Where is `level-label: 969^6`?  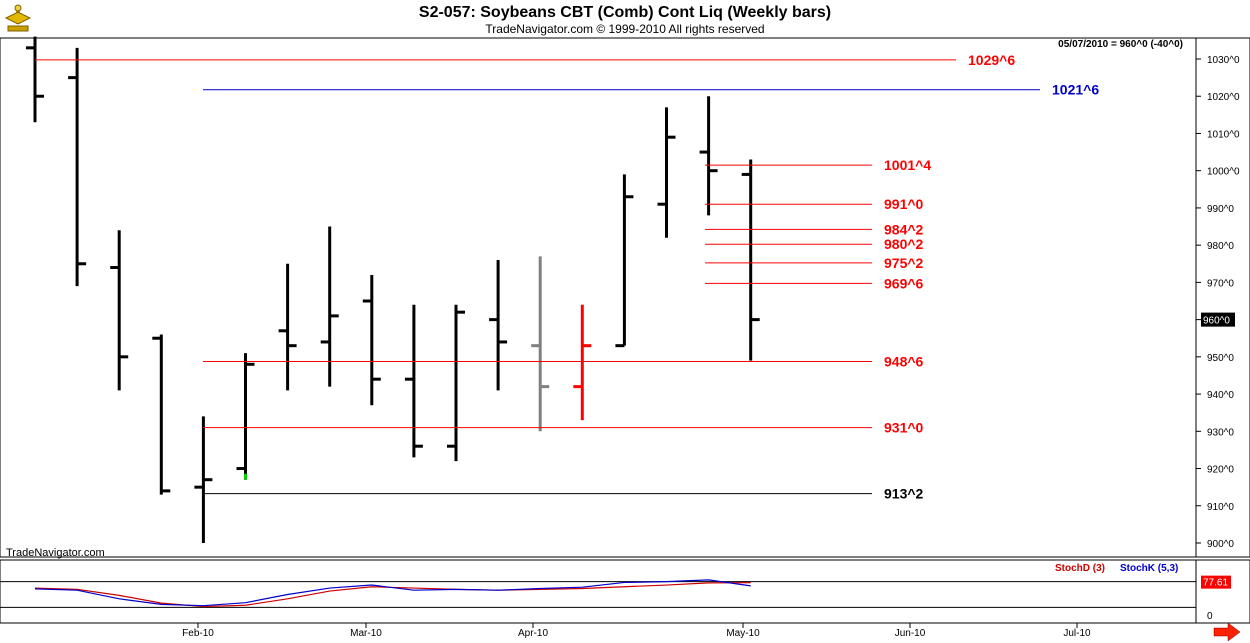 level-label: 969^6 is located at coordinates (904, 283).